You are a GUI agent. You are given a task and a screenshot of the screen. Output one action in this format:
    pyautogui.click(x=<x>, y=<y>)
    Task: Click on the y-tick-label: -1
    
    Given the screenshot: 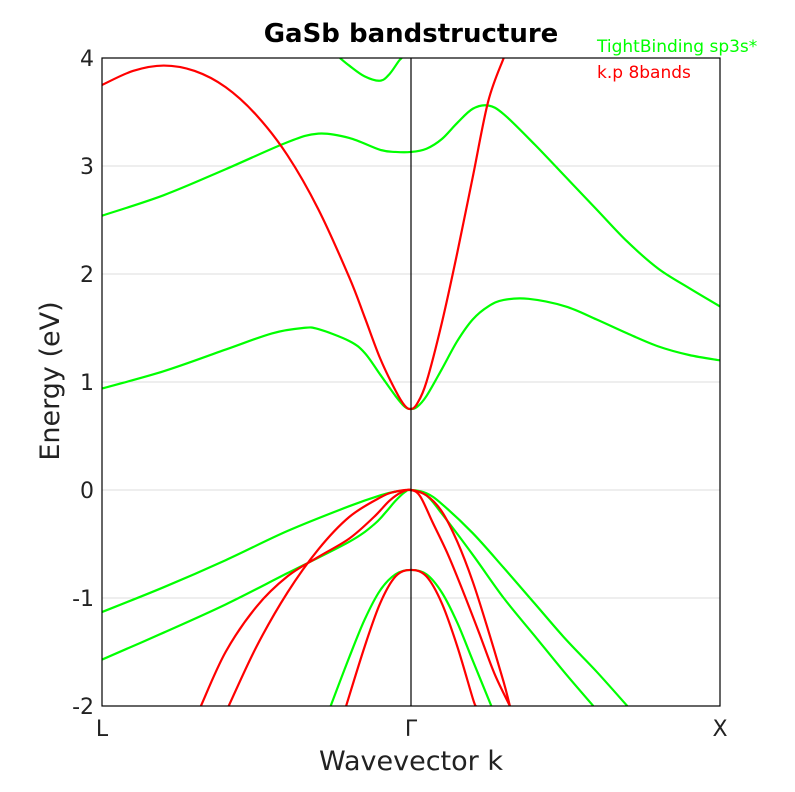 What is the action you would take?
    pyautogui.click(x=83, y=599)
    